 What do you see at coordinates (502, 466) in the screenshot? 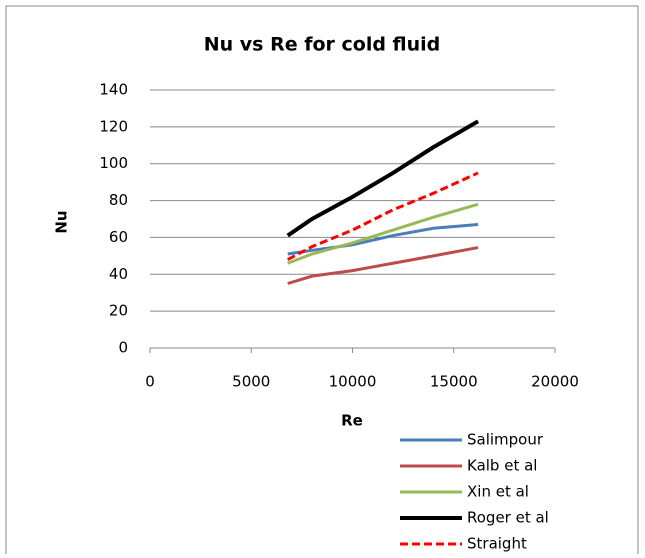
I see `legend-label: Kalb et al` at bounding box center [502, 466].